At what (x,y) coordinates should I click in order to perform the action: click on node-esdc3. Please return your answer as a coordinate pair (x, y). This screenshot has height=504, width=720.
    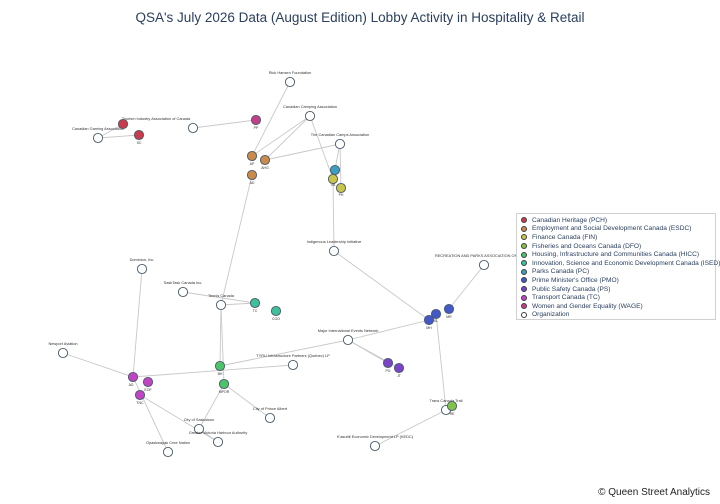
    Looking at the image, I should click on (252, 175).